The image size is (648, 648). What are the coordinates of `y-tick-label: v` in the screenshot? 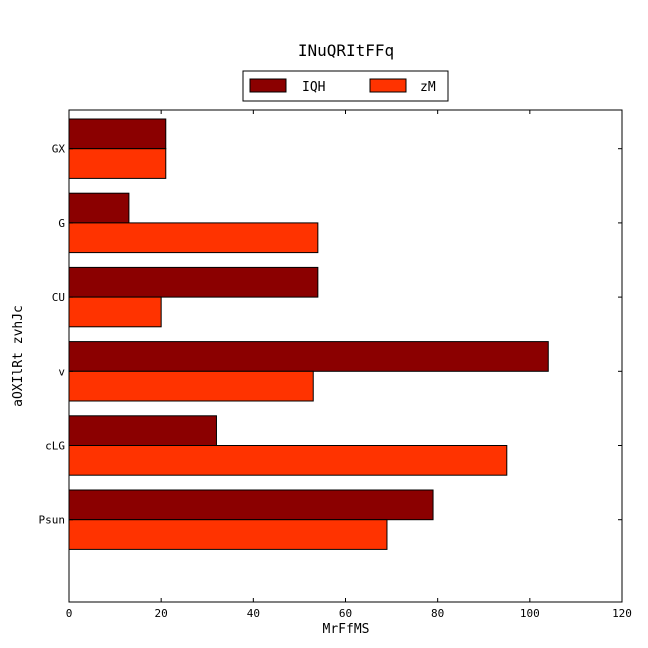 It's located at (61, 371).